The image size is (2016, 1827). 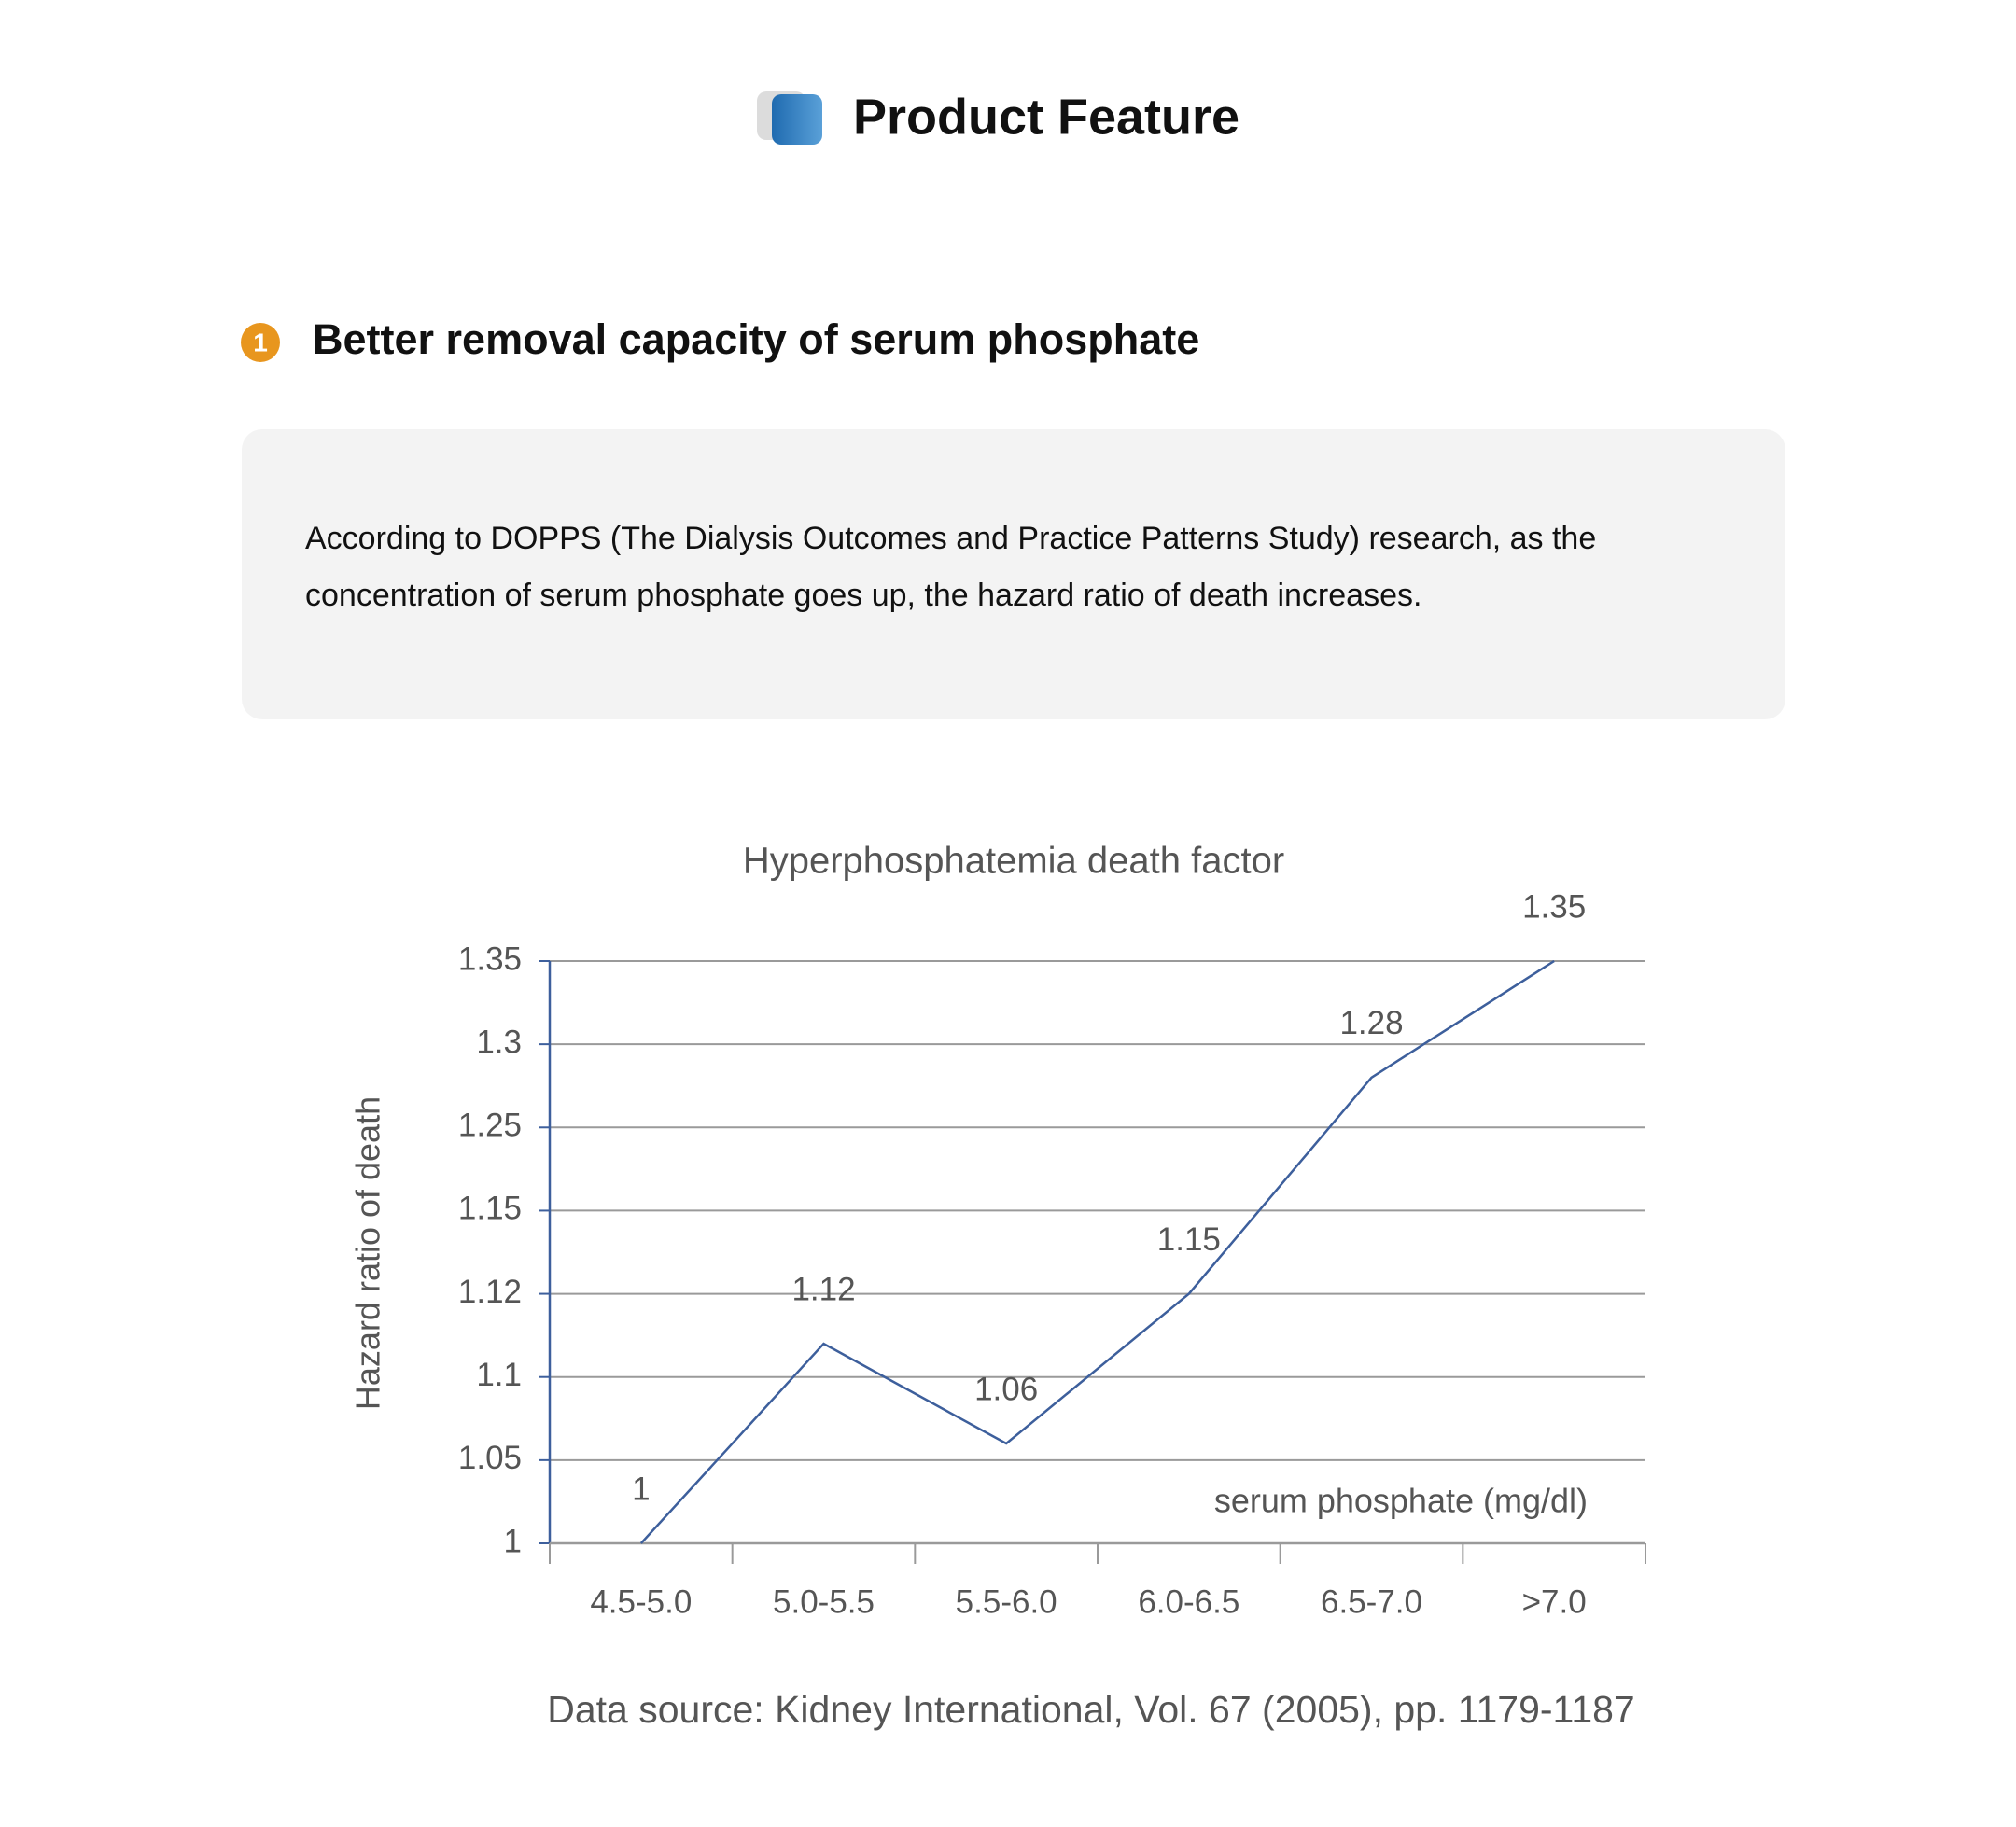 What do you see at coordinates (490, 1292) in the screenshot?
I see `y-tick-label: 1.12` at bounding box center [490, 1292].